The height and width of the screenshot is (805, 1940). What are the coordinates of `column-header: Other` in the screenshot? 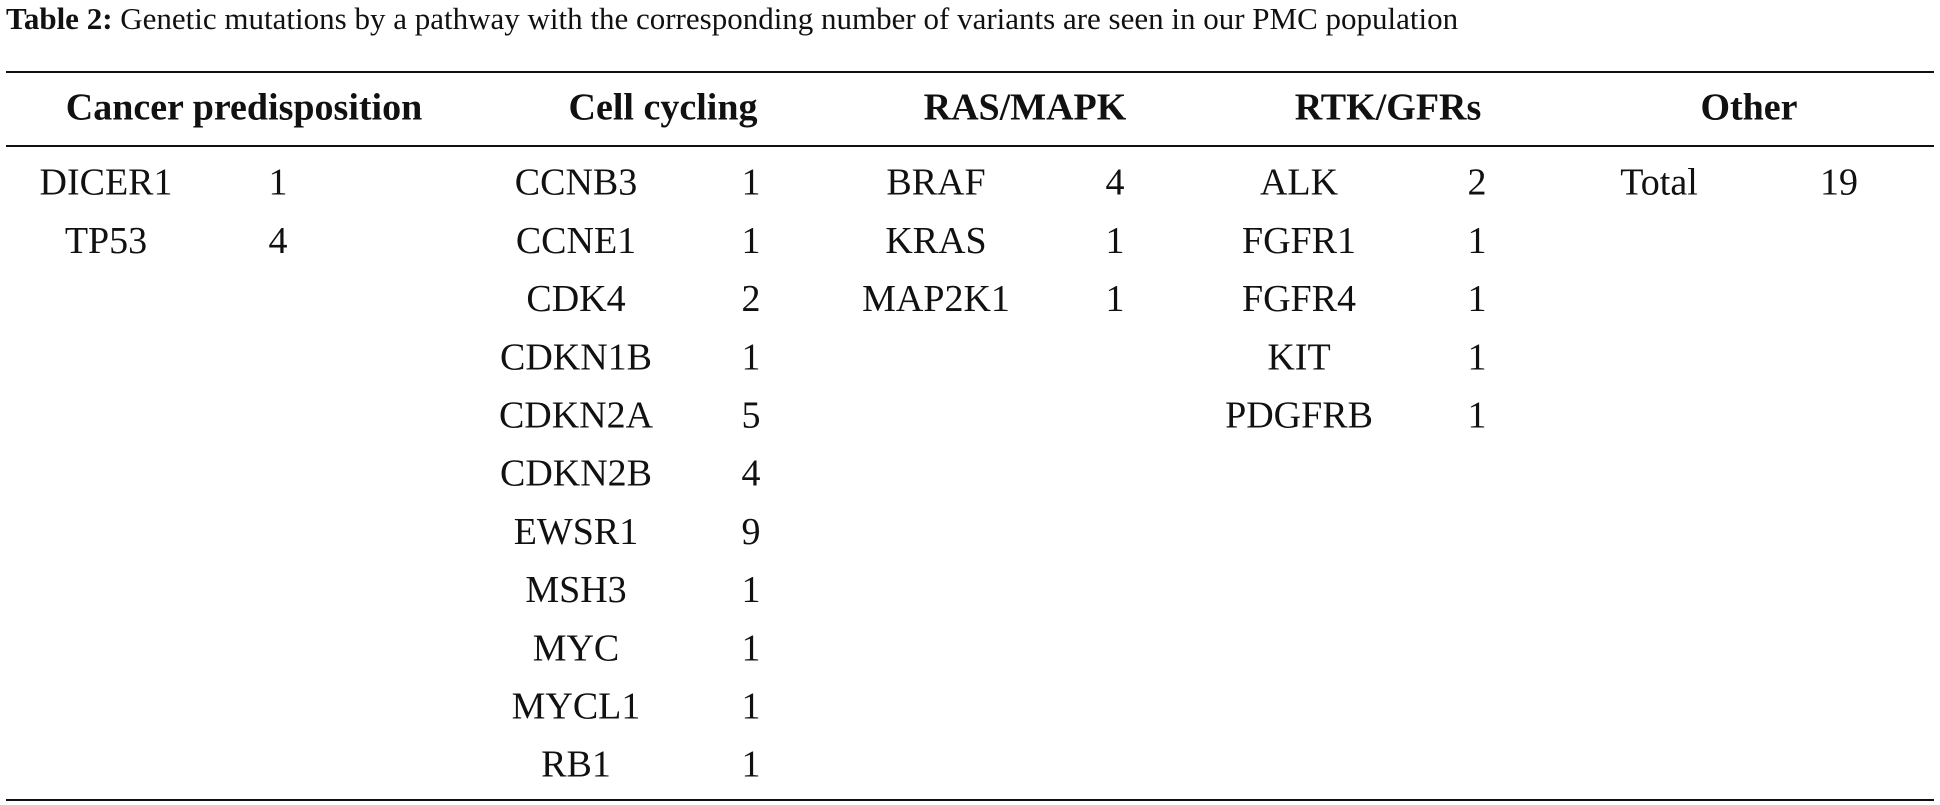 It's located at (1748, 108).